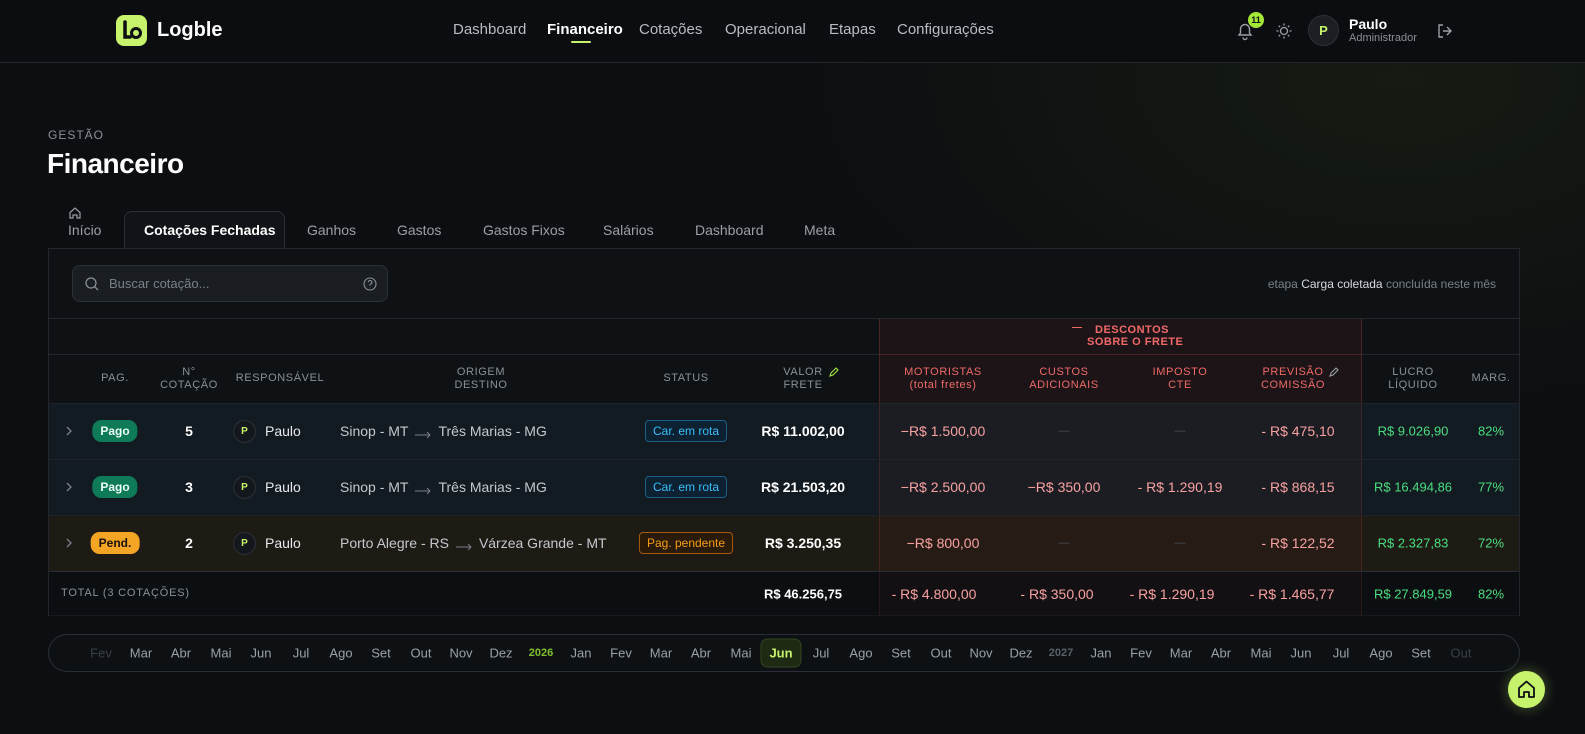  I want to click on notification-count: 11, so click(1256, 20).